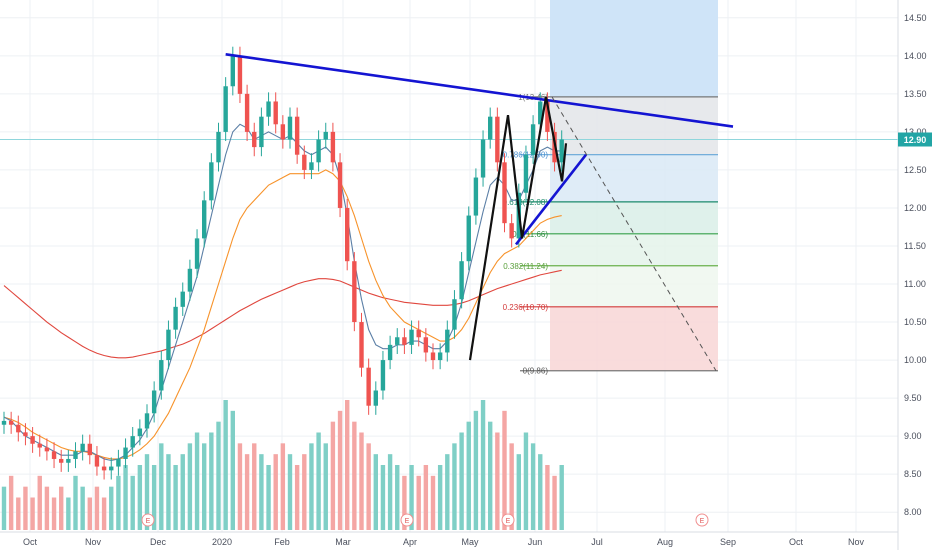  Describe the element at coordinates (665, 542) in the screenshot. I see `x-tick-label: Aug` at that location.